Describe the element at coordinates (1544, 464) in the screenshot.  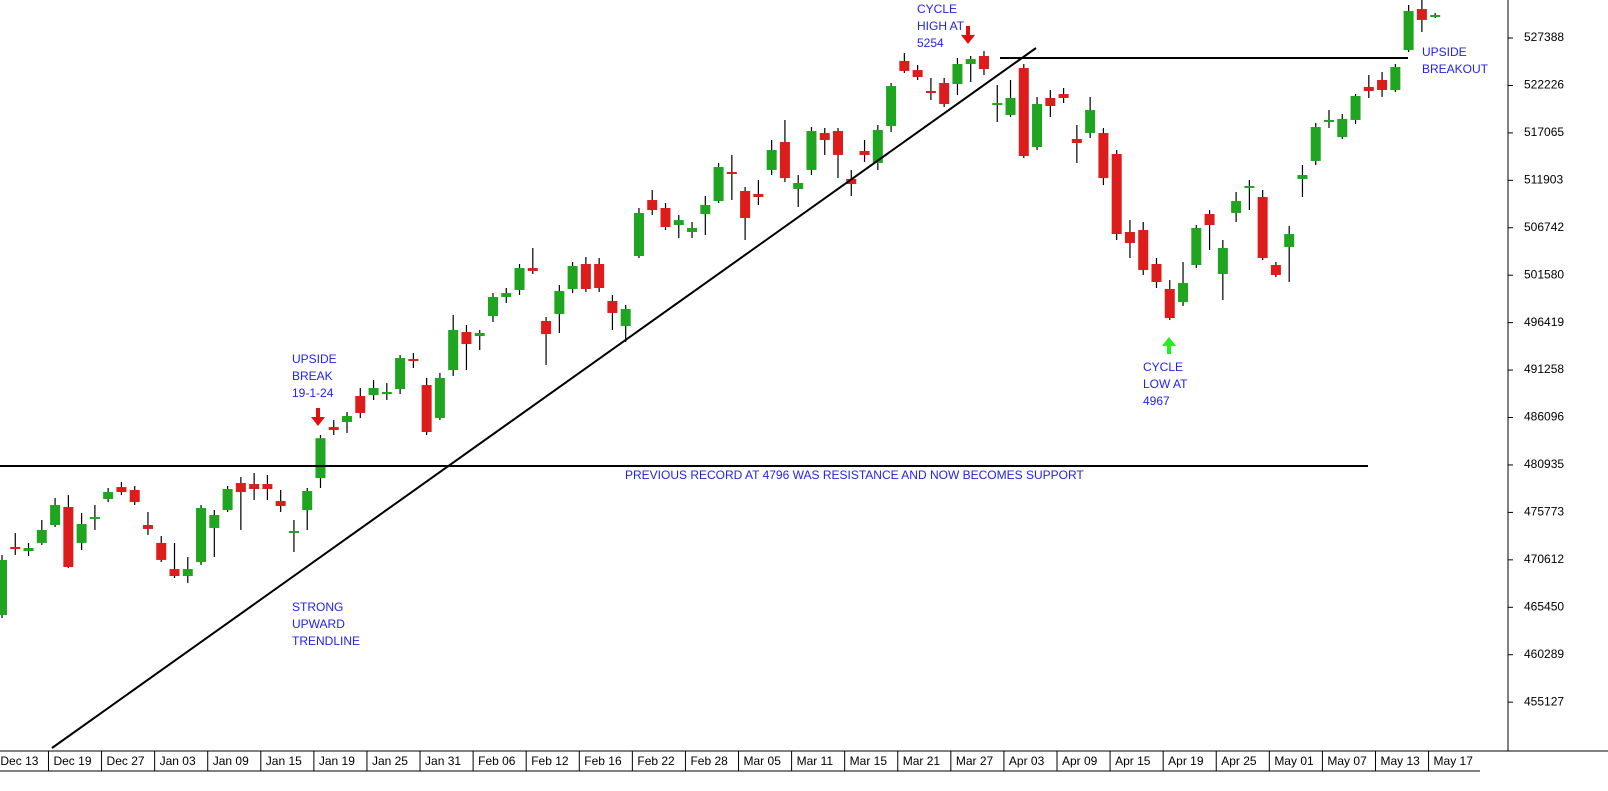
I see `y-tick-label: 480935` at that location.